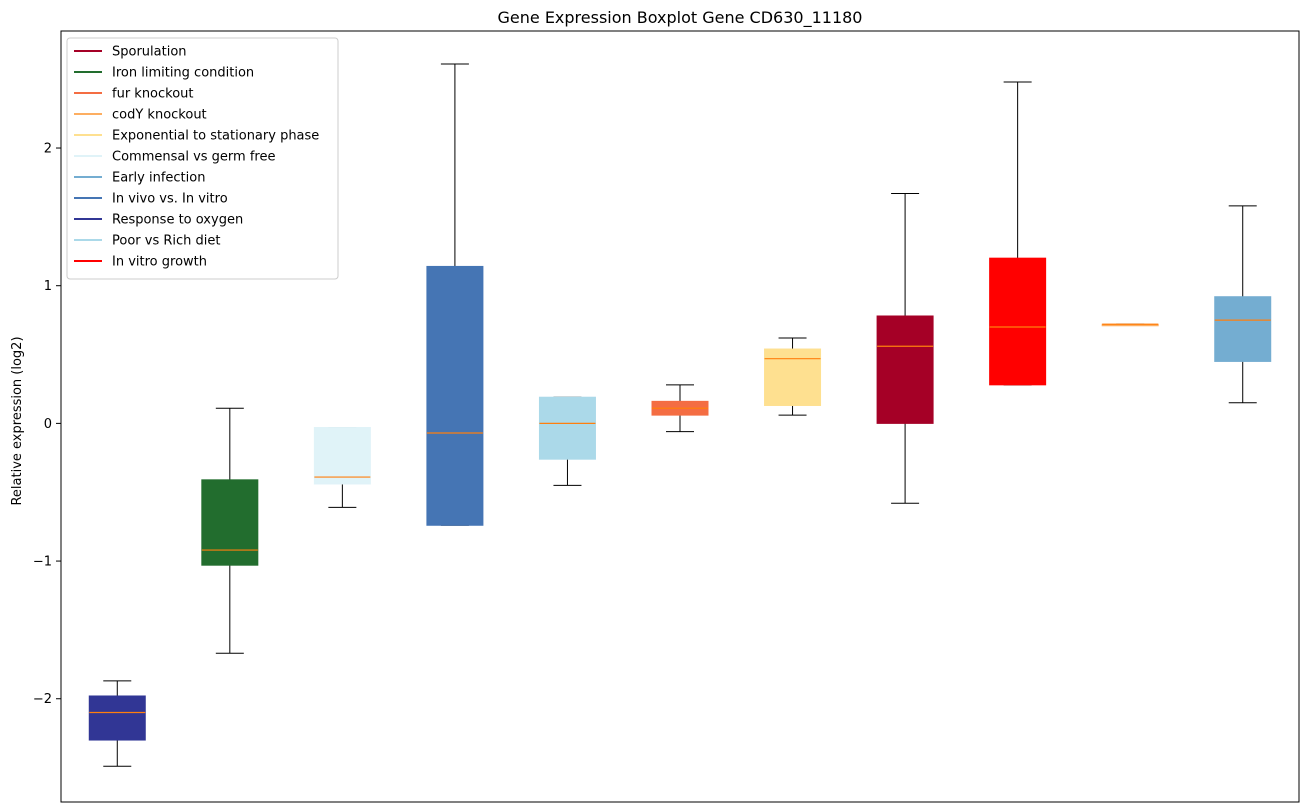  Describe the element at coordinates (177, 220) in the screenshot. I see `legend-label: Response to oxygen` at that location.